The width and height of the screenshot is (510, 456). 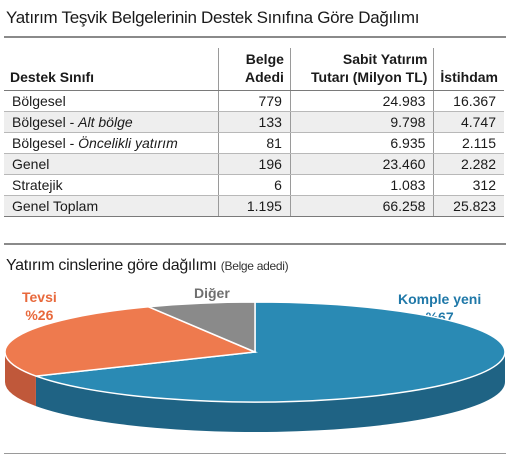 What do you see at coordinates (361, 101) in the screenshot?
I see `cell-sabit-yatirim: 24.983` at bounding box center [361, 101].